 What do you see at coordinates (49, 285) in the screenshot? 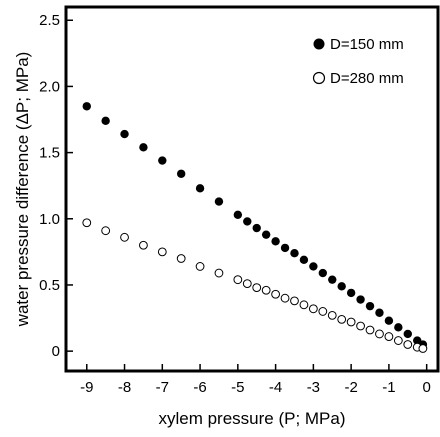
I see `y-tick-label: 0.5` at bounding box center [49, 285].